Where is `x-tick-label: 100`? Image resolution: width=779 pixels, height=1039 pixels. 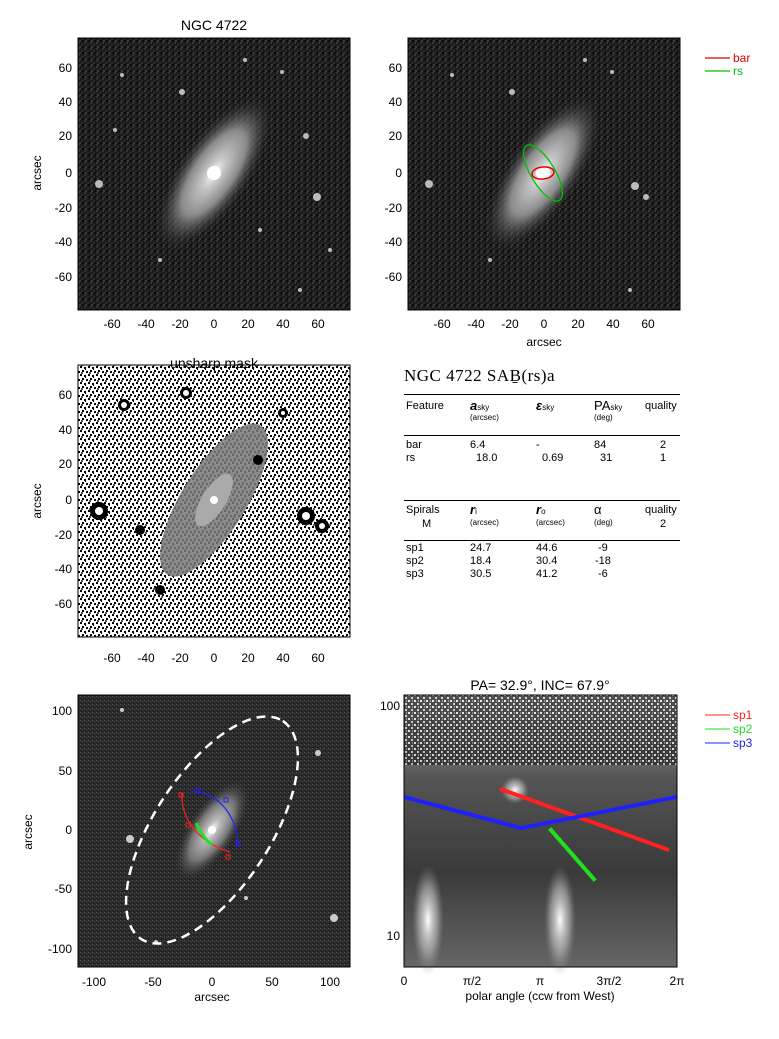 x-tick-label: 100 is located at coordinates (330, 982).